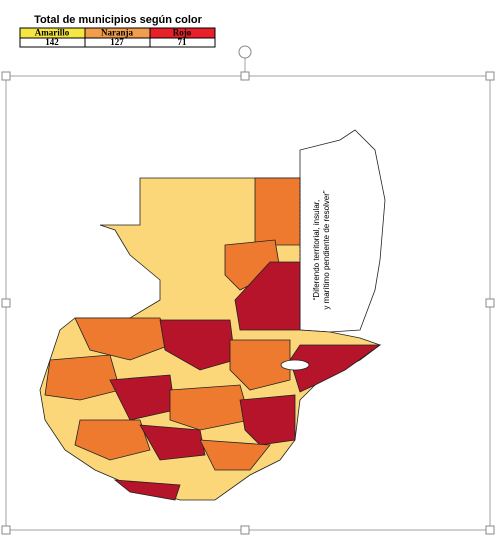 The height and width of the screenshot is (544, 500). I want to click on header-text: Rojo, so click(182, 33).